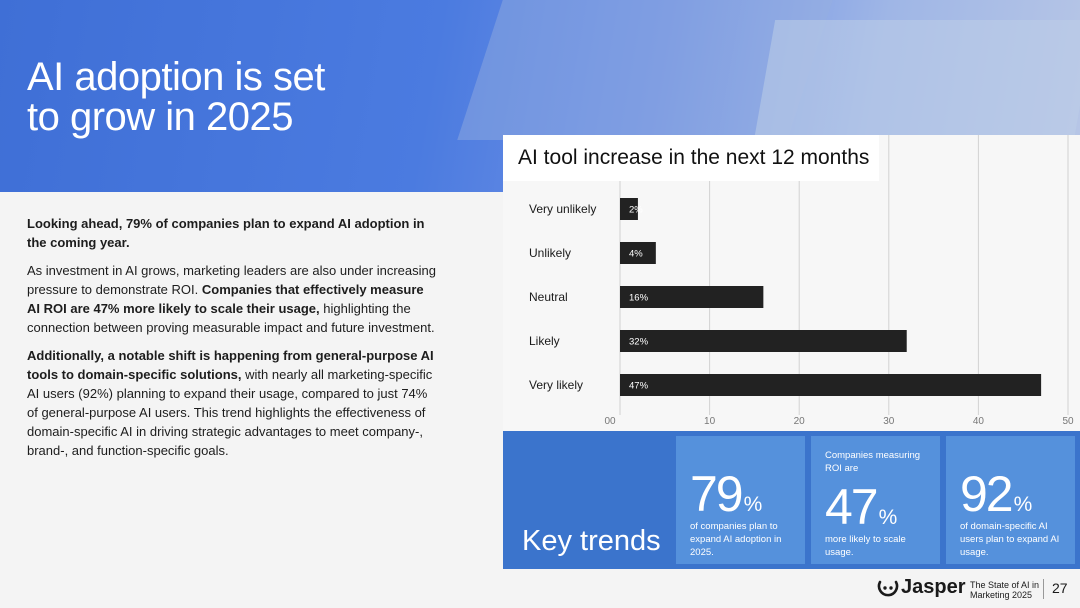 The width and height of the screenshot is (1080, 608). What do you see at coordinates (710, 421) in the screenshot?
I see `x-tick-label: 10` at bounding box center [710, 421].